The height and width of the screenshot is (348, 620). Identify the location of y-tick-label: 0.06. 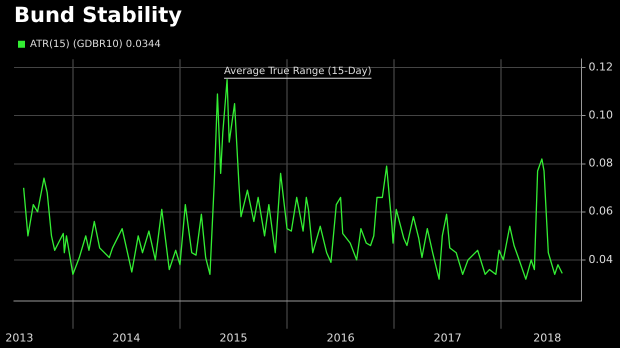
(601, 211).